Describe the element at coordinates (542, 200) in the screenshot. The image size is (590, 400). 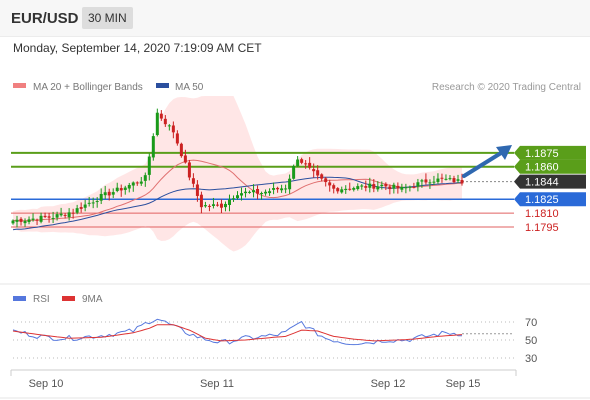
I see `price-label-1-1825: 1.1825` at that location.